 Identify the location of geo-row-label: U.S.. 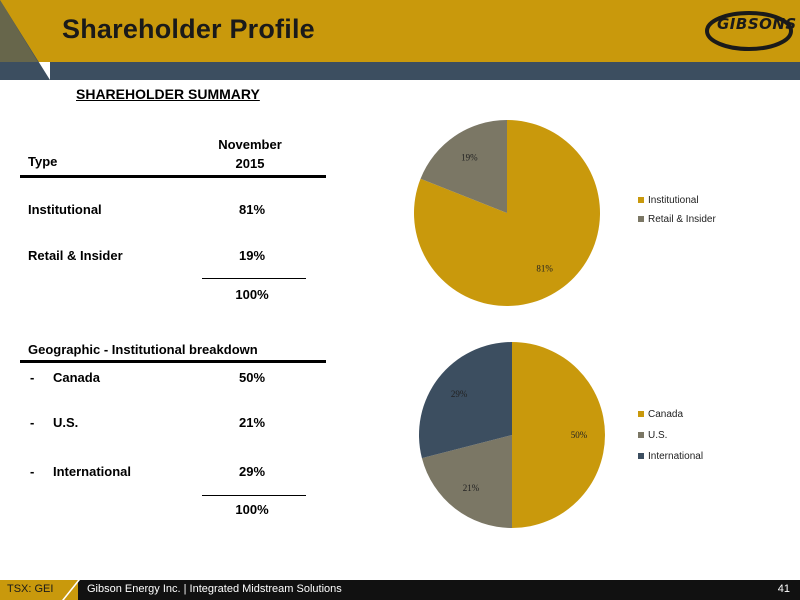
(66, 422).